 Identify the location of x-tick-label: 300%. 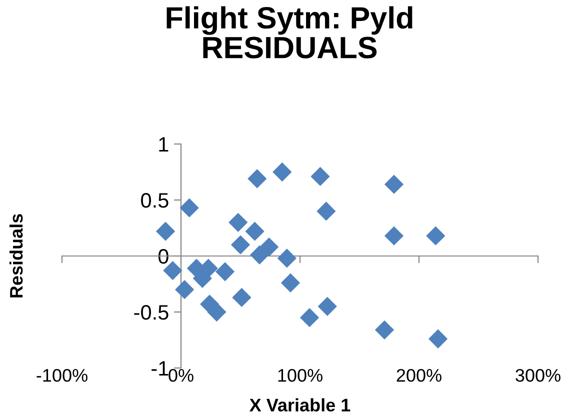
(538, 375).